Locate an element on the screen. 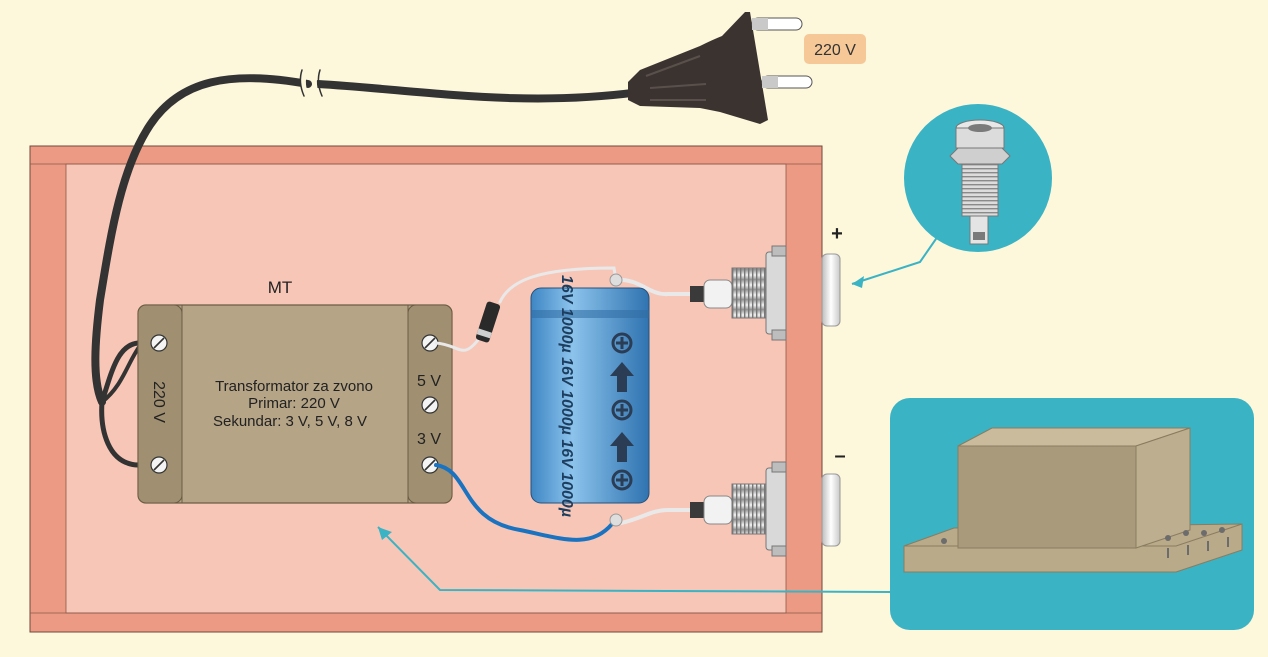  diode is located at coordinates (488, 322).